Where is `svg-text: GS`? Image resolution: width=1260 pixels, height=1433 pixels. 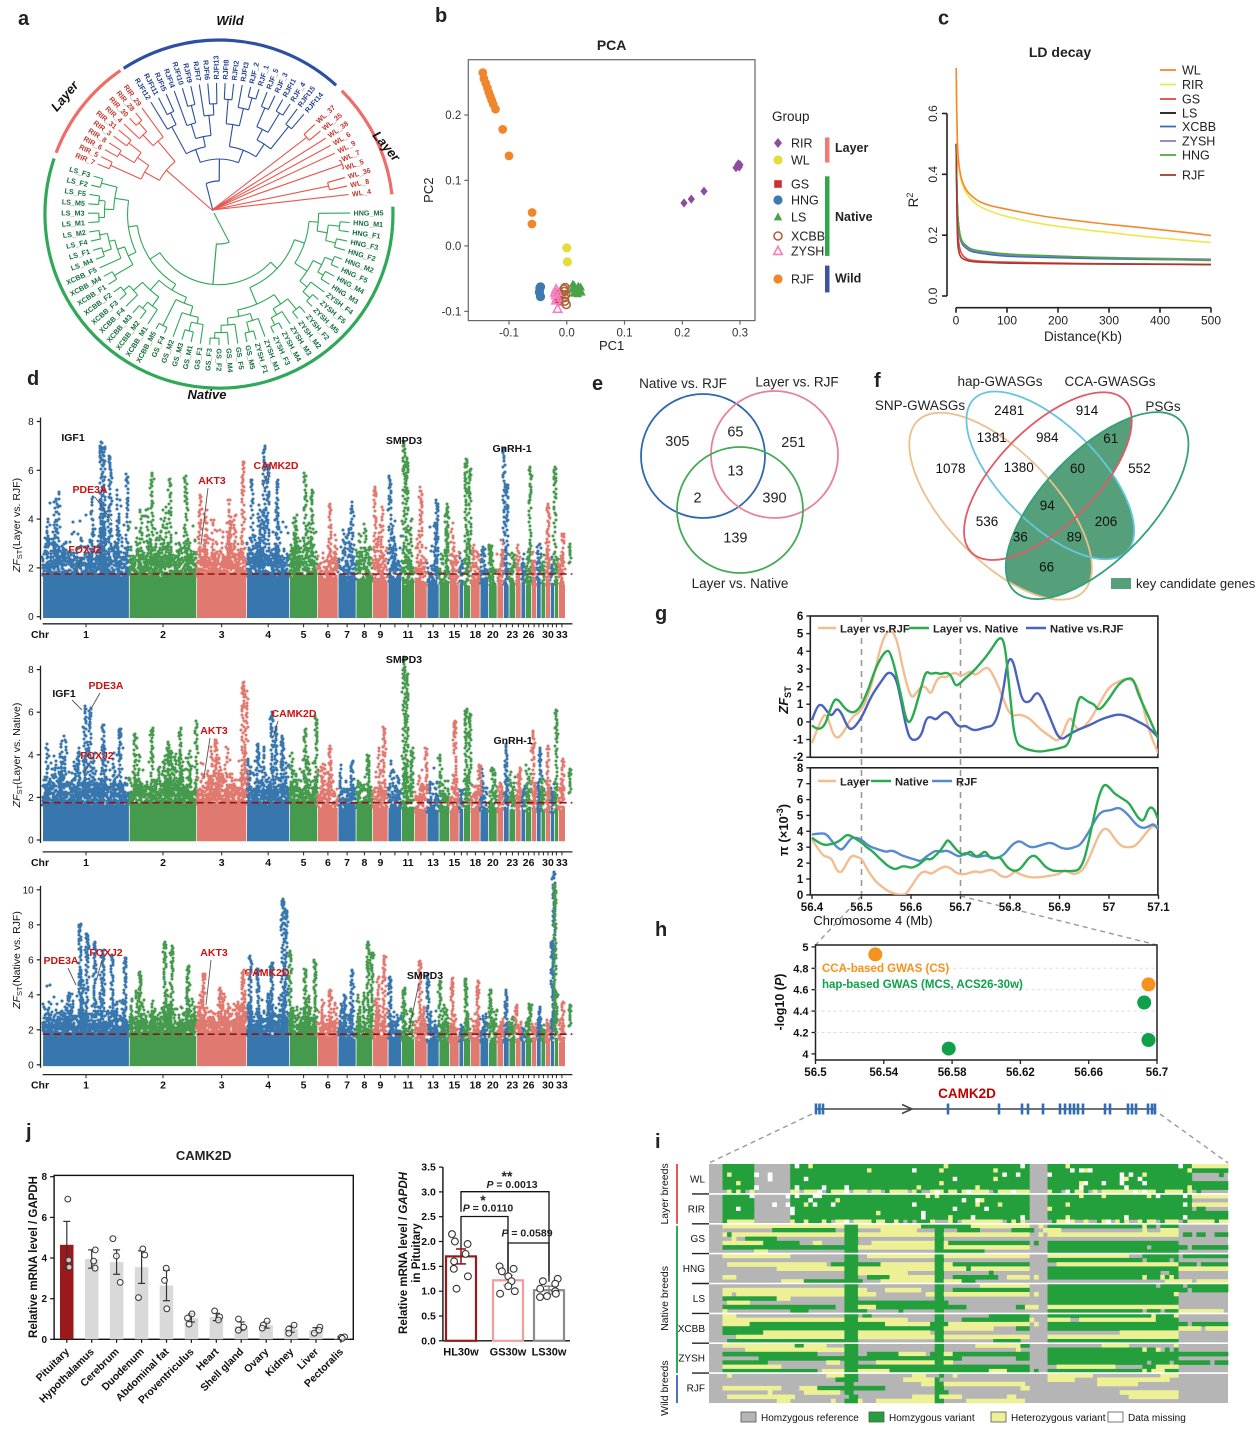
svg-text: GS is located at coordinates (698, 1239).